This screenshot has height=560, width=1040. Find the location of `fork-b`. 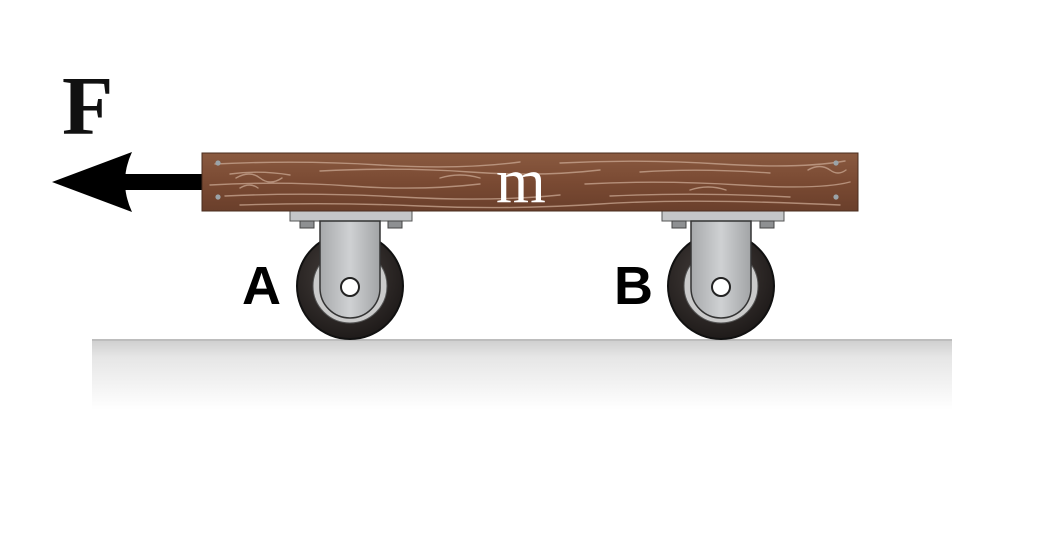

fork-b is located at coordinates (721, 269).